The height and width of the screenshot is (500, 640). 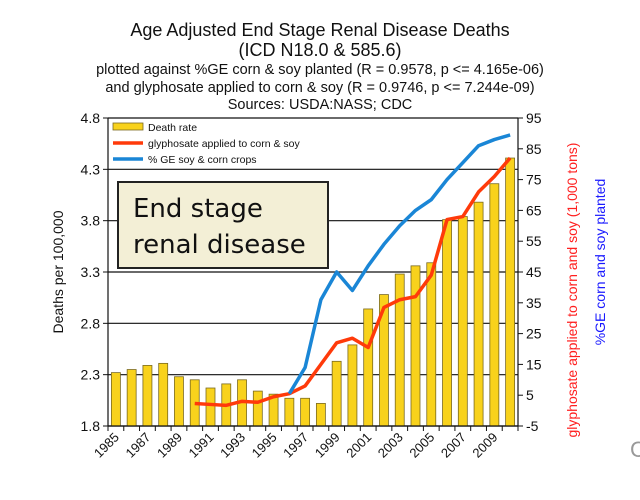 What do you see at coordinates (137, 445) in the screenshot?
I see `x-tick-label: 1987` at bounding box center [137, 445].